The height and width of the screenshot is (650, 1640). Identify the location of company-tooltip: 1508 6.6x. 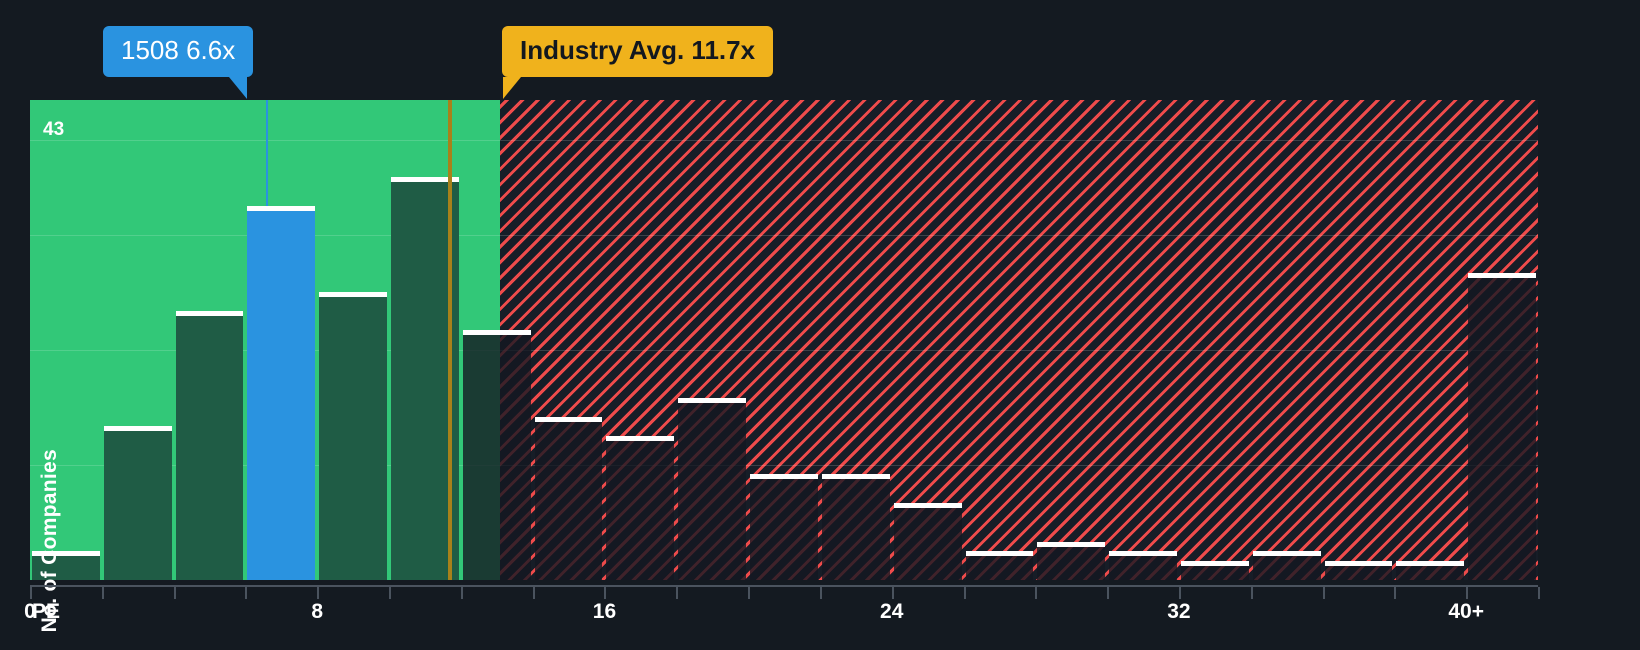
(178, 62).